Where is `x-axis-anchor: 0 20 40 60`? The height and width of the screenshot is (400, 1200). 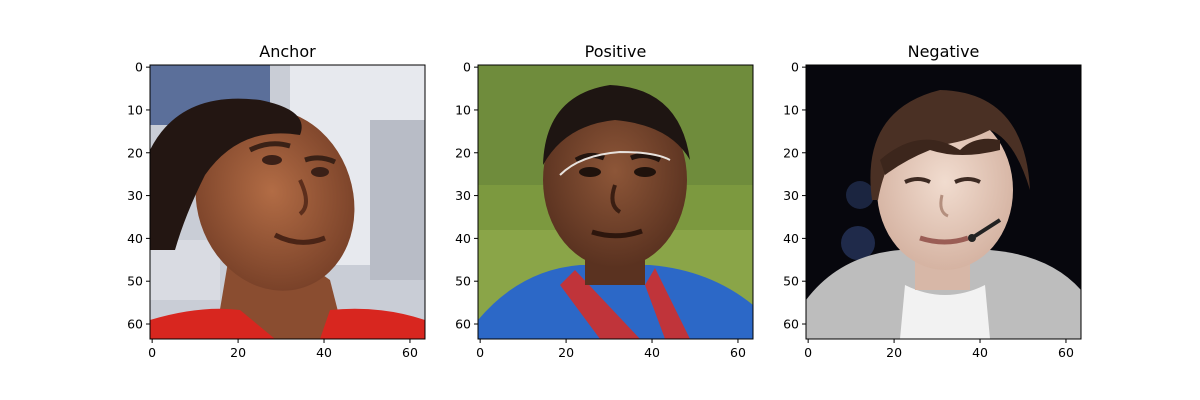
x-axis-anchor: 0 20 40 60 is located at coordinates (283, 349).